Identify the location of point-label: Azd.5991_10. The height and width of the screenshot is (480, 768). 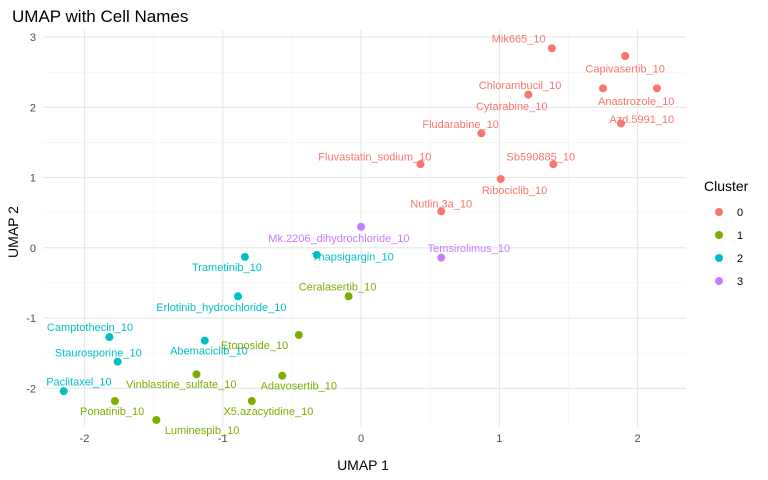
(641, 120).